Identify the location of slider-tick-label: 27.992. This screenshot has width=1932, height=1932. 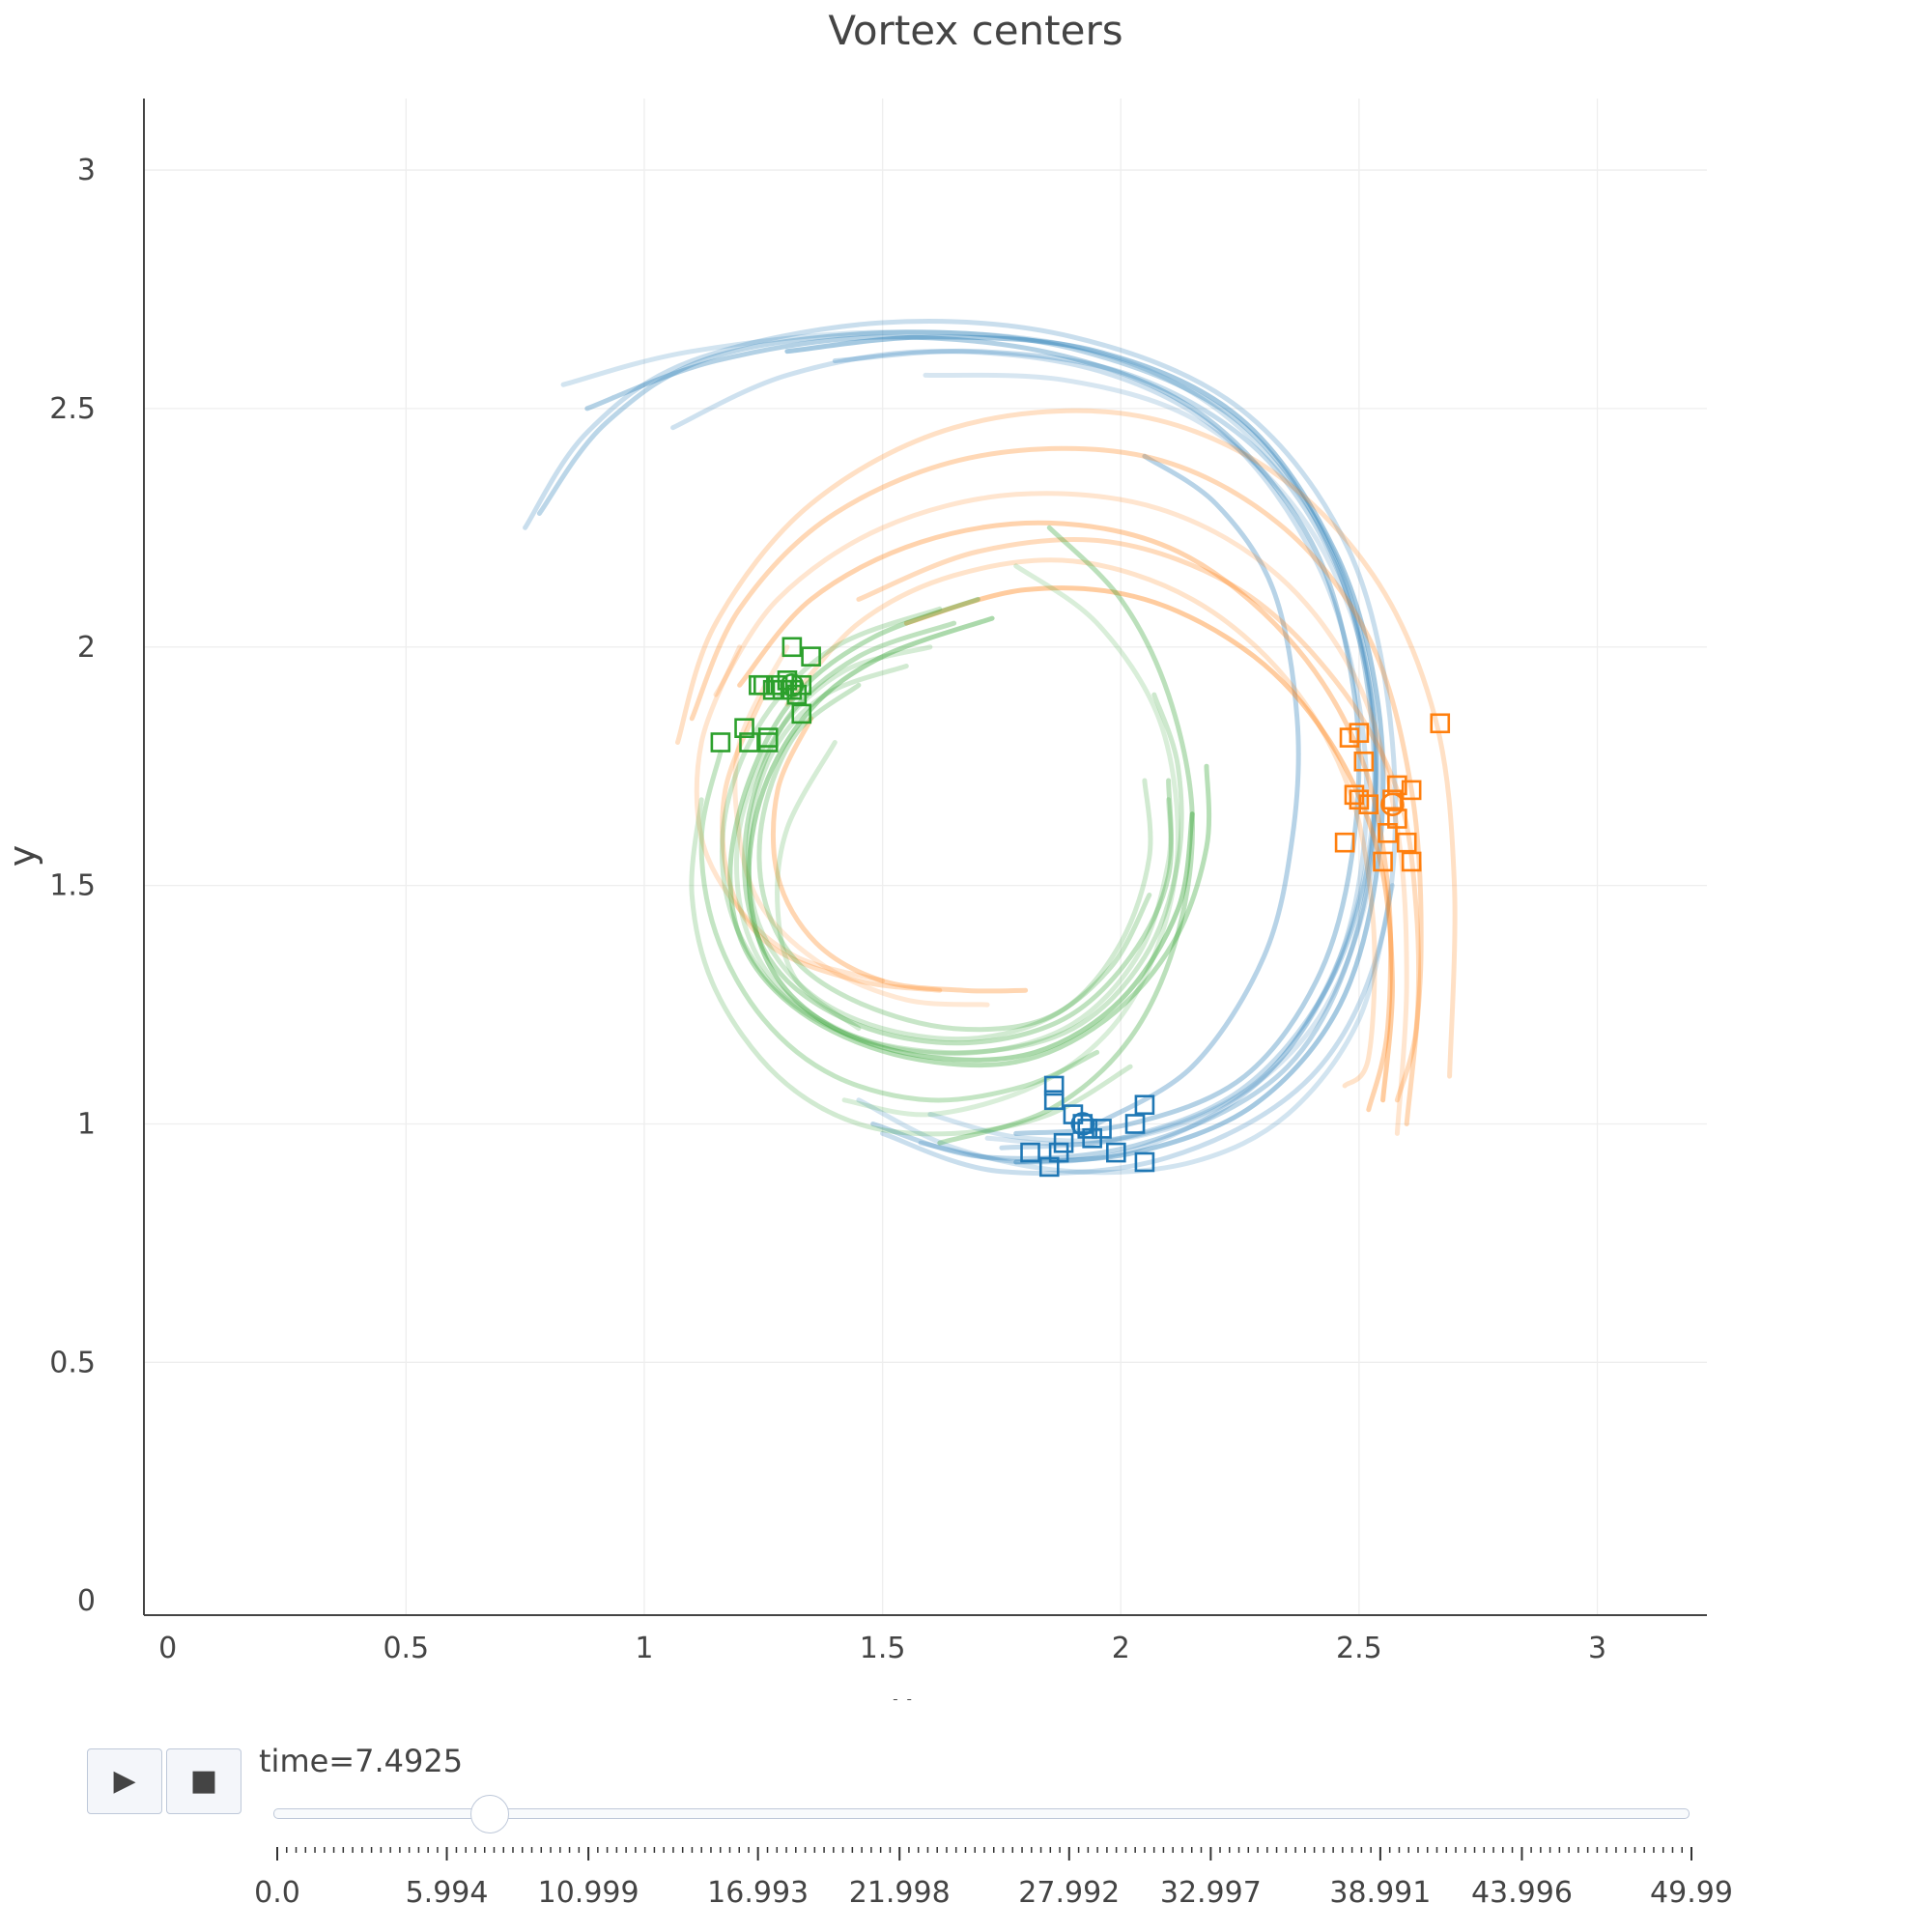
(1069, 1893).